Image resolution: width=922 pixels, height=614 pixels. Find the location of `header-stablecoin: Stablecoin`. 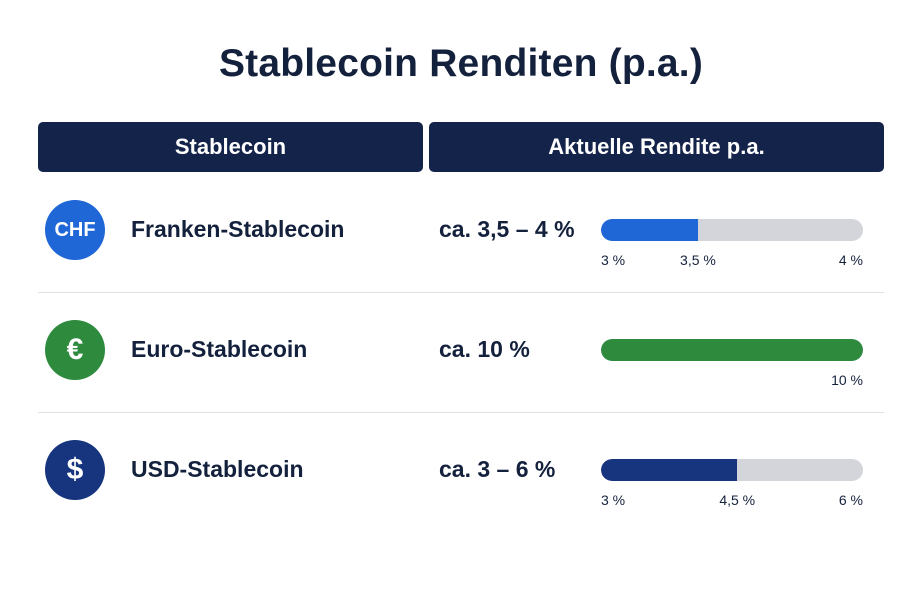

header-stablecoin: Stablecoin is located at coordinates (230, 147).